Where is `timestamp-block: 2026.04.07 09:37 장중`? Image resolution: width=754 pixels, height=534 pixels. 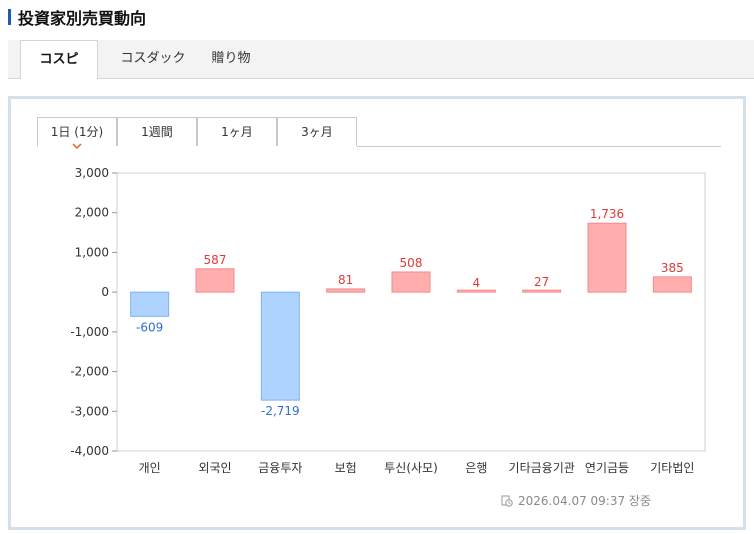
timestamp-block: 2026.04.07 09:37 장중 is located at coordinates (576, 500).